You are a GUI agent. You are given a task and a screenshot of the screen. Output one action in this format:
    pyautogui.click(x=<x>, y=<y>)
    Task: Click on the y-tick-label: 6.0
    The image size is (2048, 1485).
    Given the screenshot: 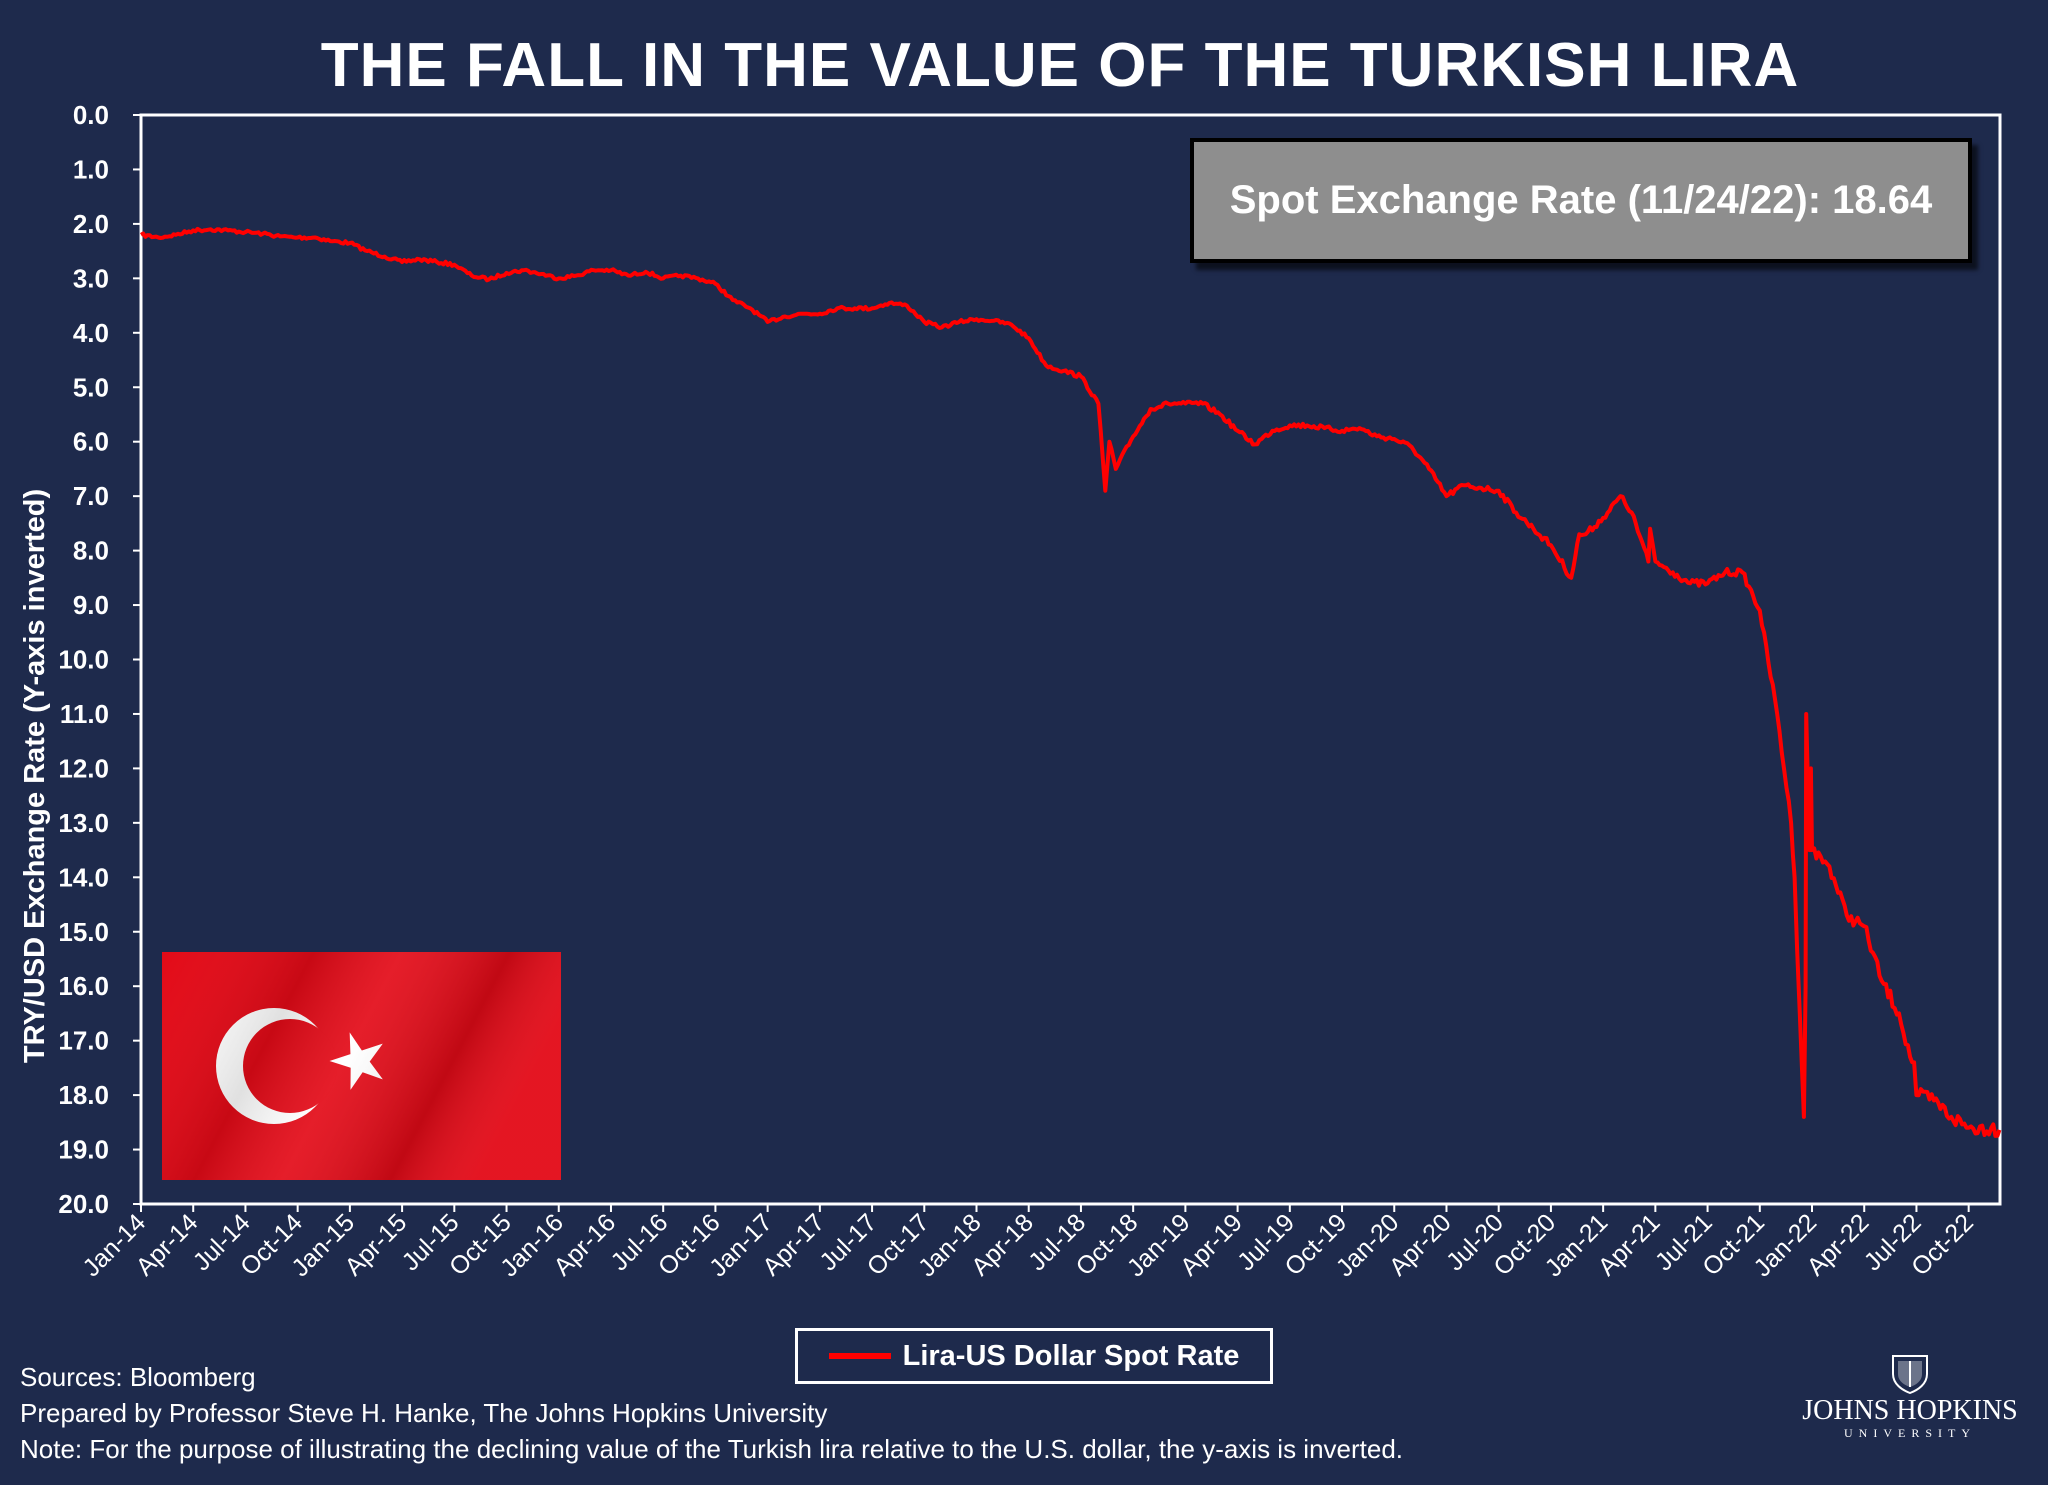 What is the action you would take?
    pyautogui.click(x=91, y=442)
    